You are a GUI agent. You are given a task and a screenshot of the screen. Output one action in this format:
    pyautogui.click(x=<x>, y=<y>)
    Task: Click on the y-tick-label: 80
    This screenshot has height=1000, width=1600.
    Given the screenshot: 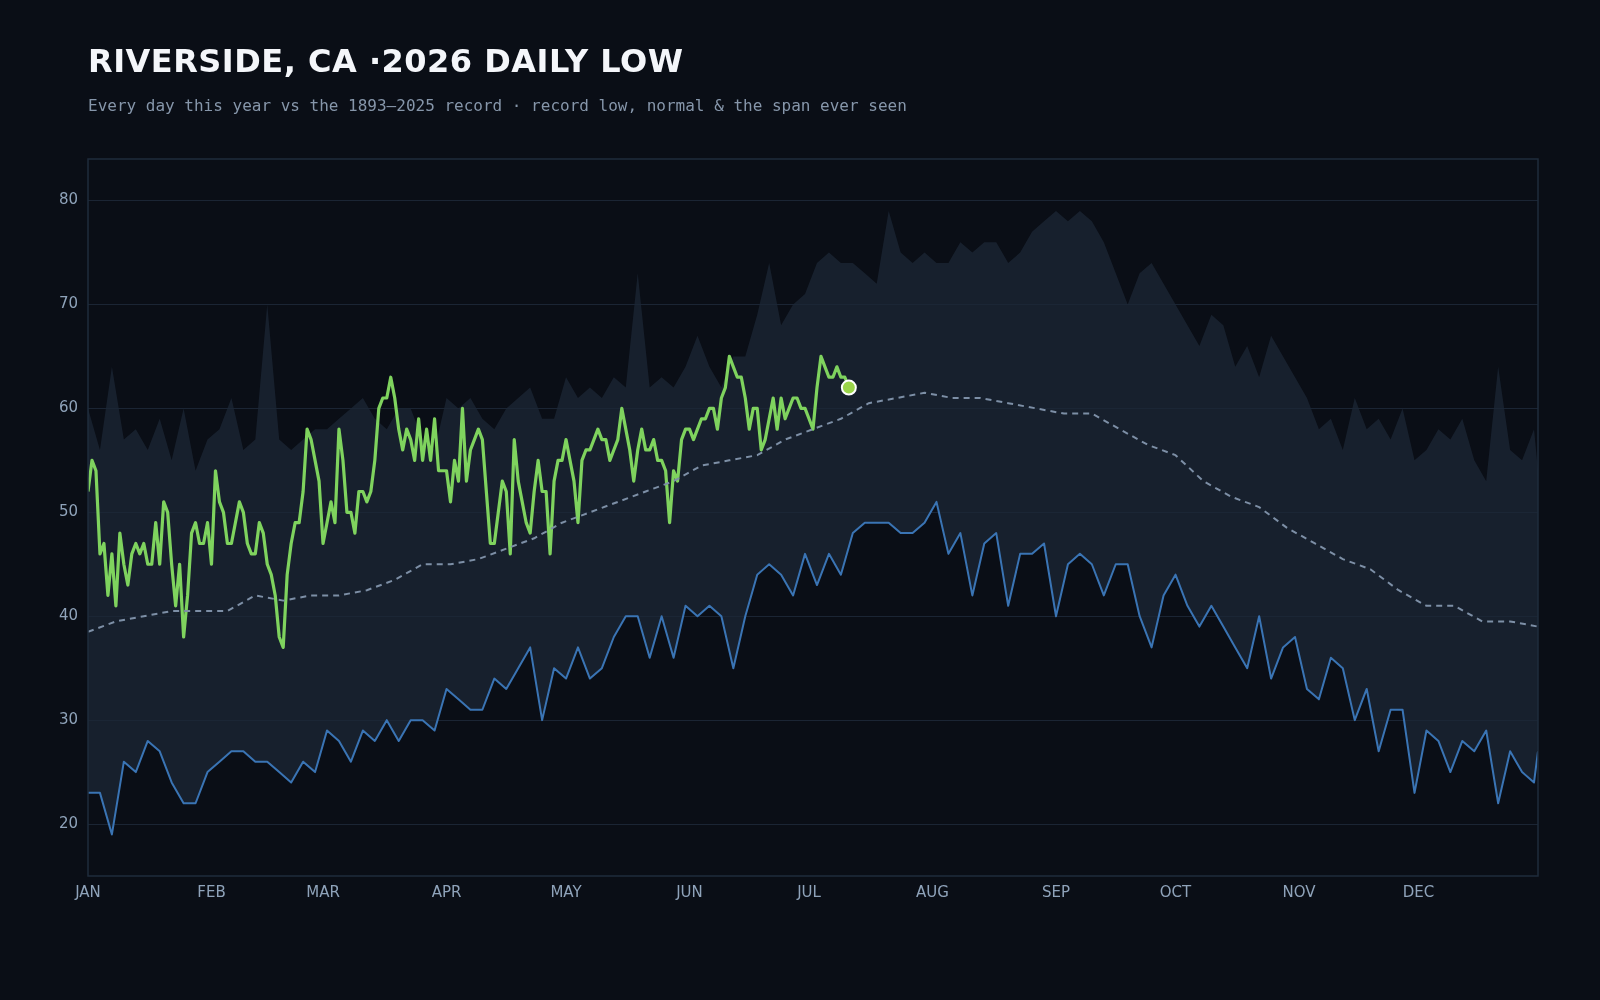 What is the action you would take?
    pyautogui.click(x=68, y=199)
    